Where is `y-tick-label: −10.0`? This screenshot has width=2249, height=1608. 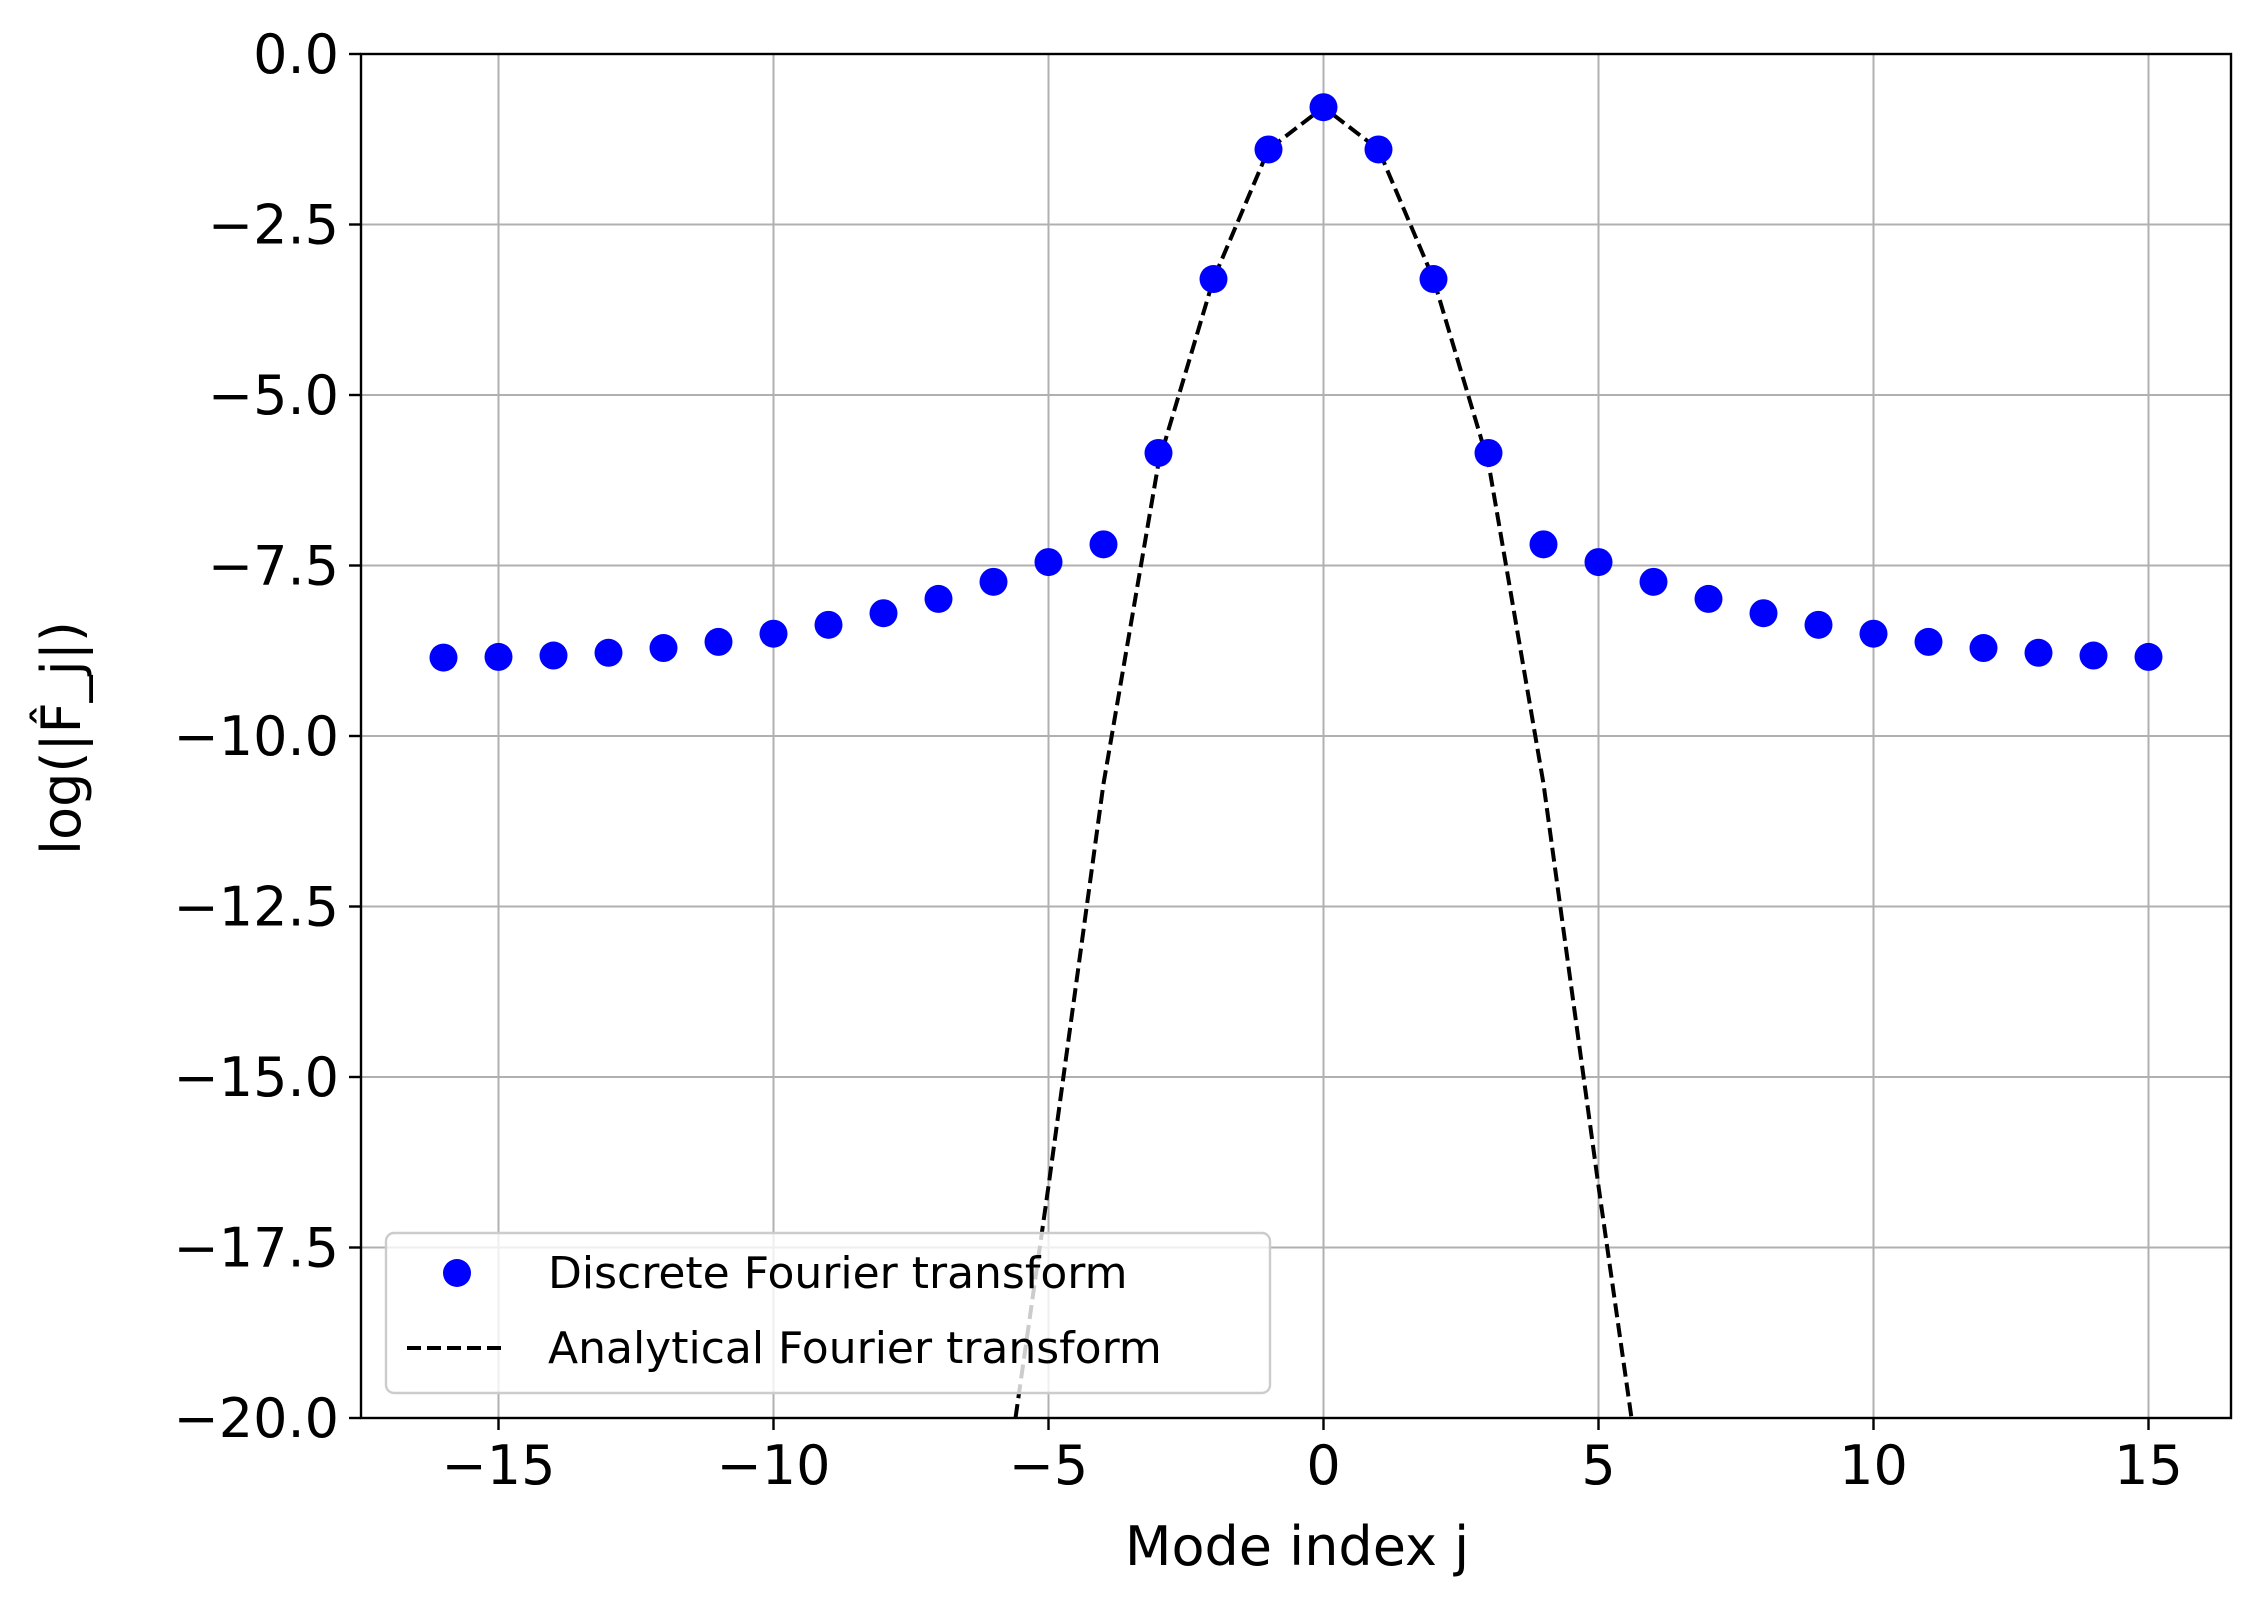 y-tick-label: −10.0 is located at coordinates (256, 736).